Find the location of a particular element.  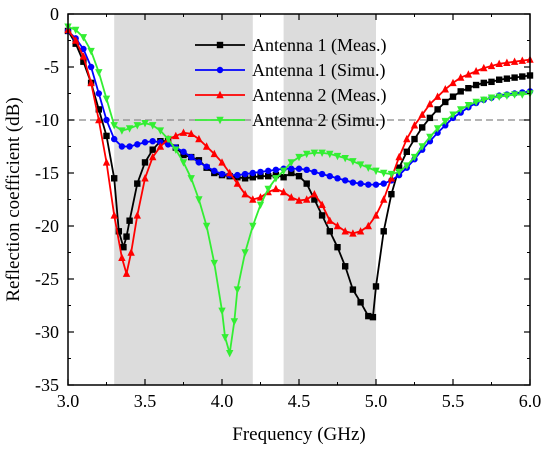

x-tick-label: 5.5 is located at coordinates (453, 401).